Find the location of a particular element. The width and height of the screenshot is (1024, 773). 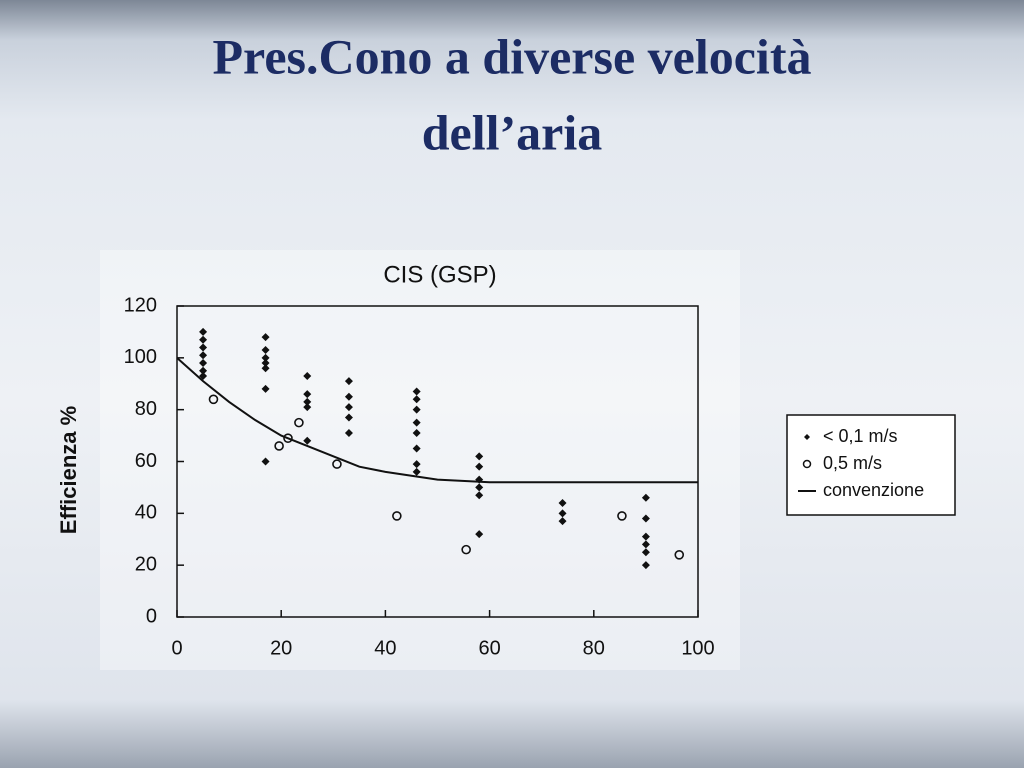

y-axis-label: Efficienza % is located at coordinates (68, 470).